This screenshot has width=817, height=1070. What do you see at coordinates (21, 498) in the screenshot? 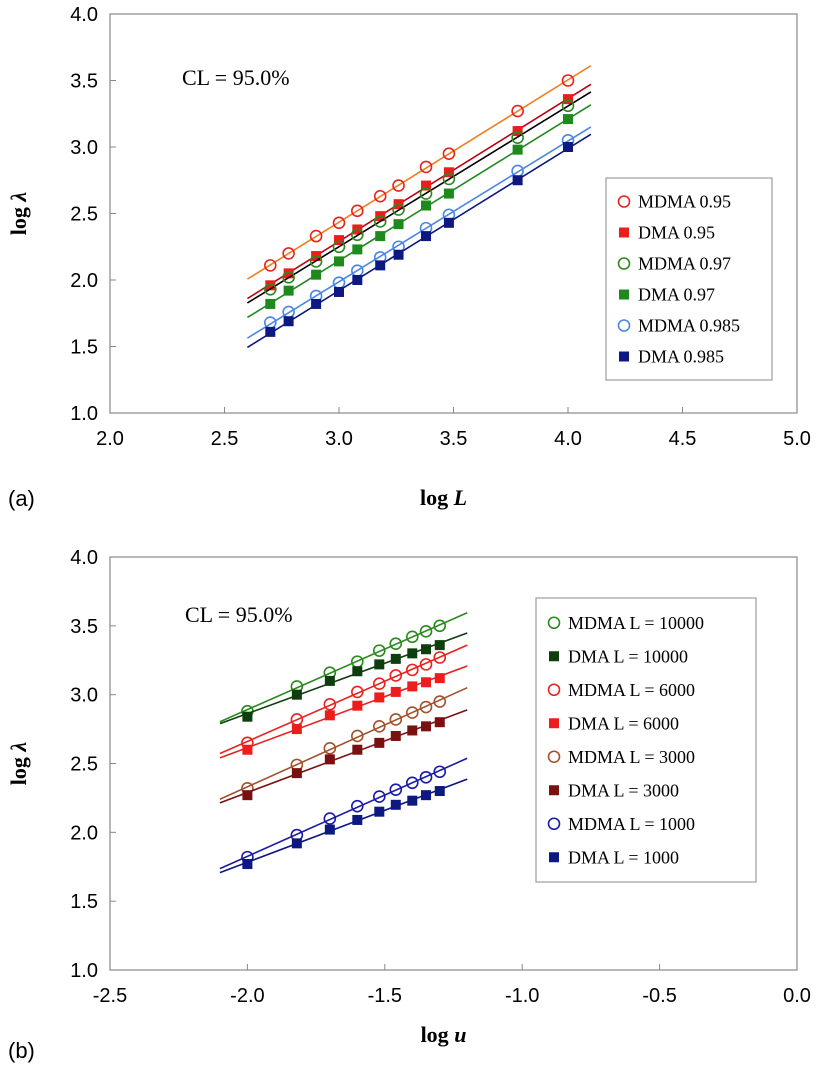
I see `panel-label: (a)` at bounding box center [21, 498].